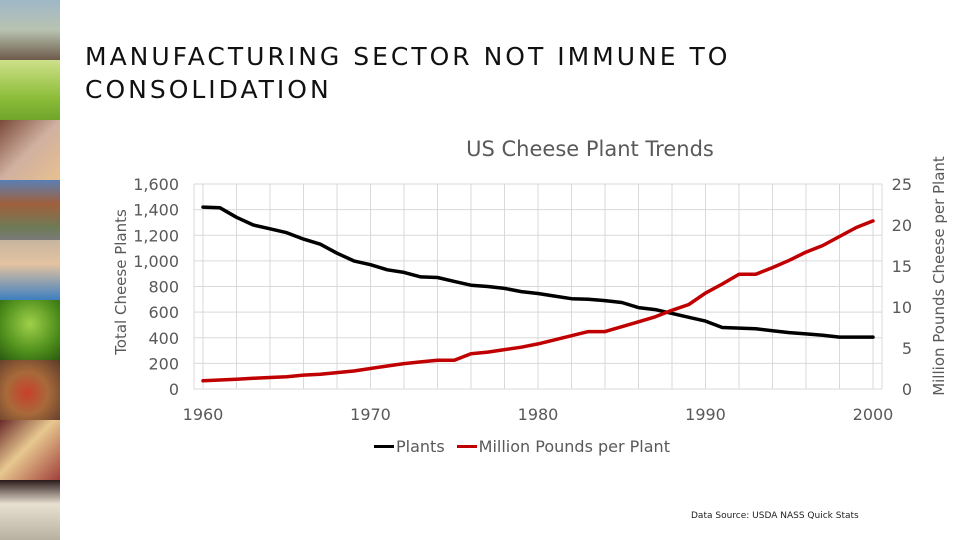  I want to click on tractor-farmer-photo, so click(30, 30).